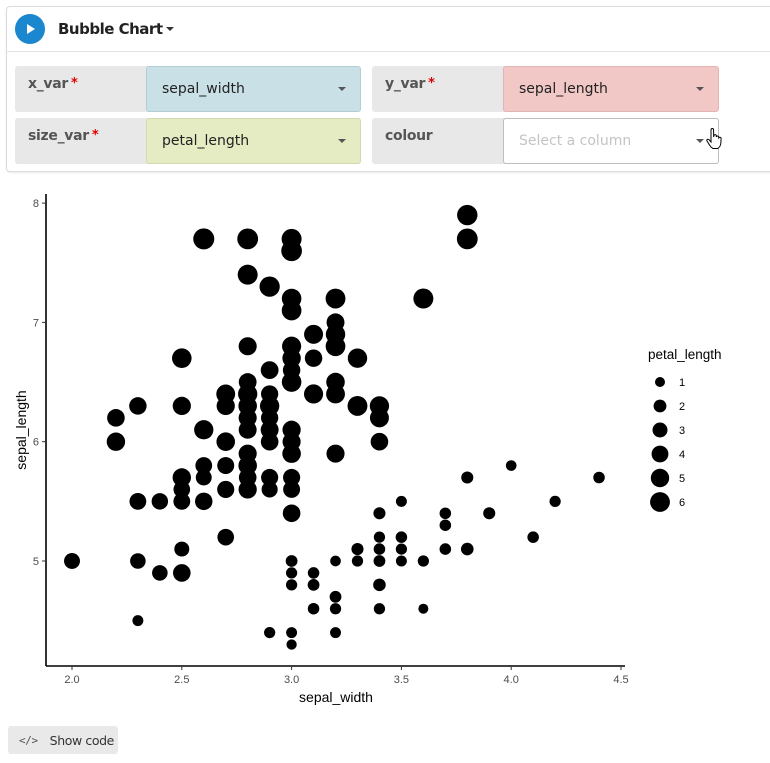 The height and width of the screenshot is (763, 770). What do you see at coordinates (431, 83) in the screenshot?
I see `required-marker: *` at bounding box center [431, 83].